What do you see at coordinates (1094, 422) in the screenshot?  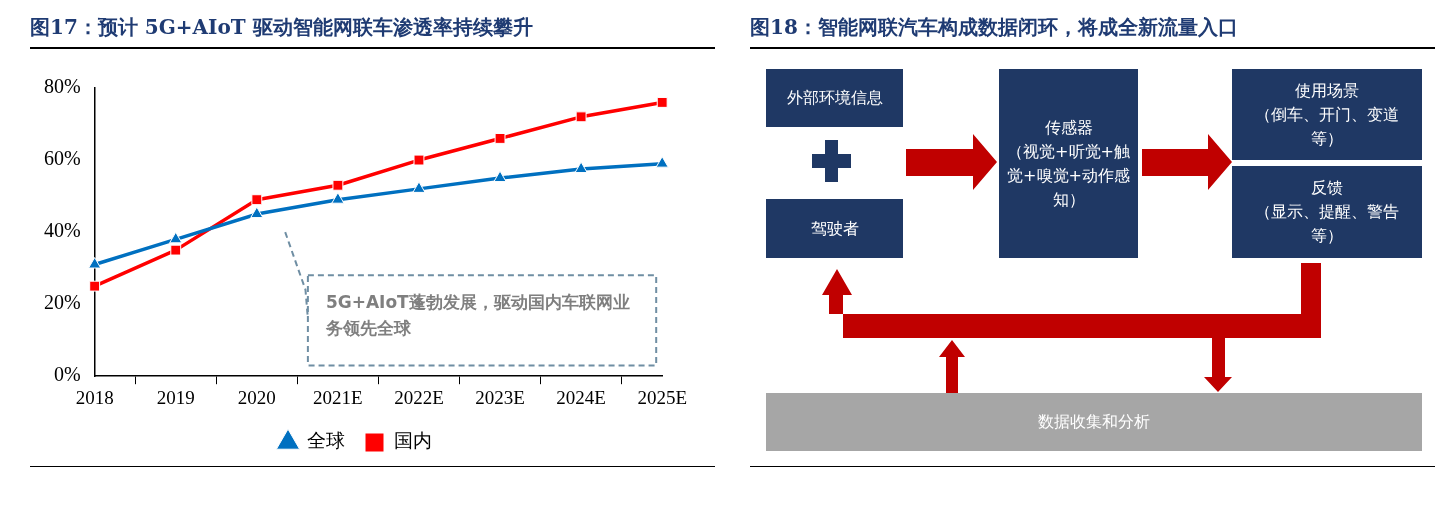 I see `text: 数据收集和分析` at bounding box center [1094, 422].